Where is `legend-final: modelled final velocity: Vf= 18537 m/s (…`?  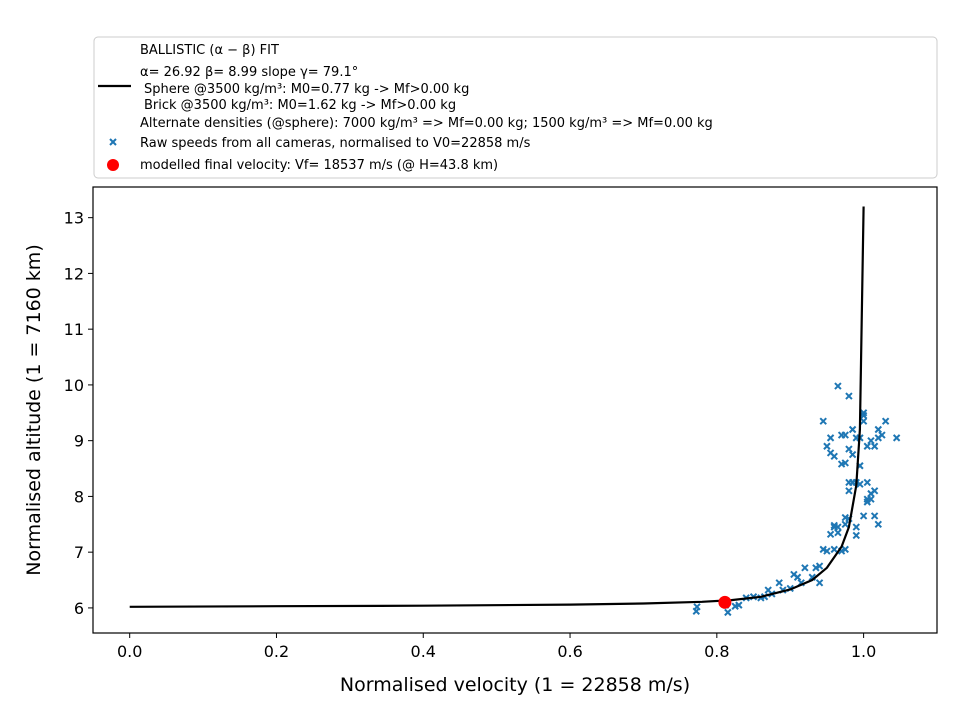
legend-final: modelled final velocity: Vf= 18537 m/s (… is located at coordinates (319, 165).